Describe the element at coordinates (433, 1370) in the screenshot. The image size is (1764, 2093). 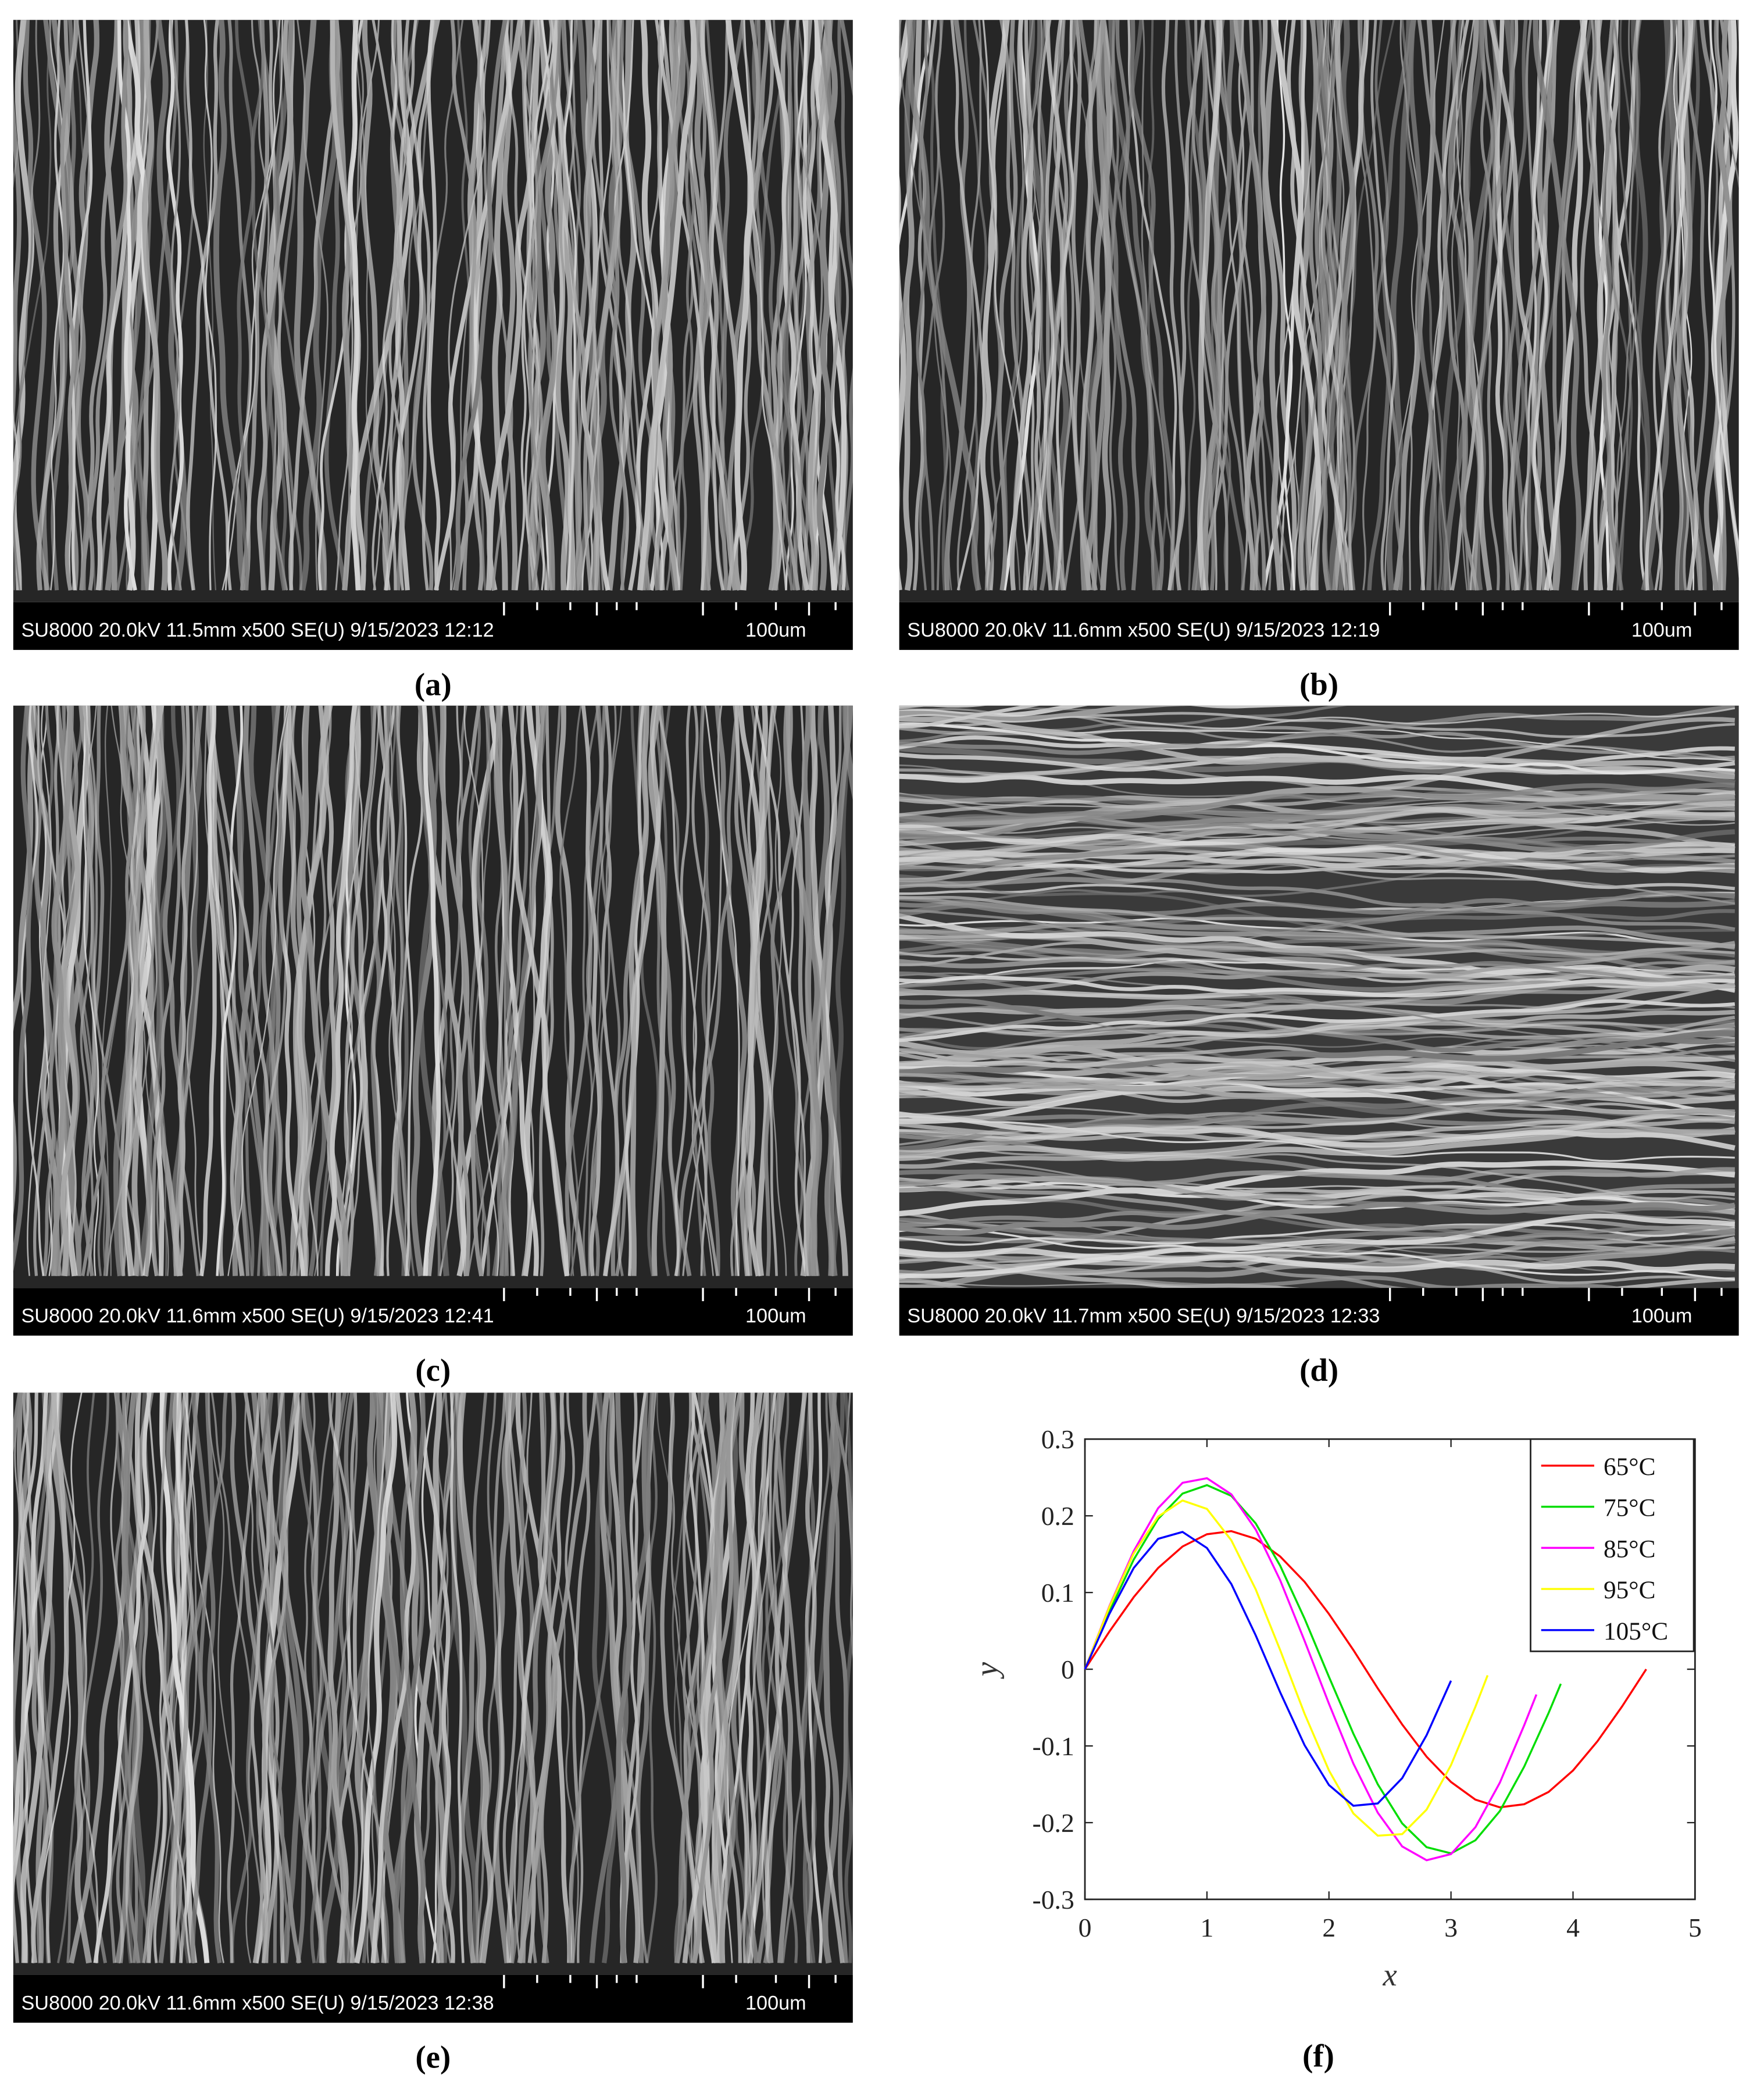
I see `panel-label: (c)` at that location.